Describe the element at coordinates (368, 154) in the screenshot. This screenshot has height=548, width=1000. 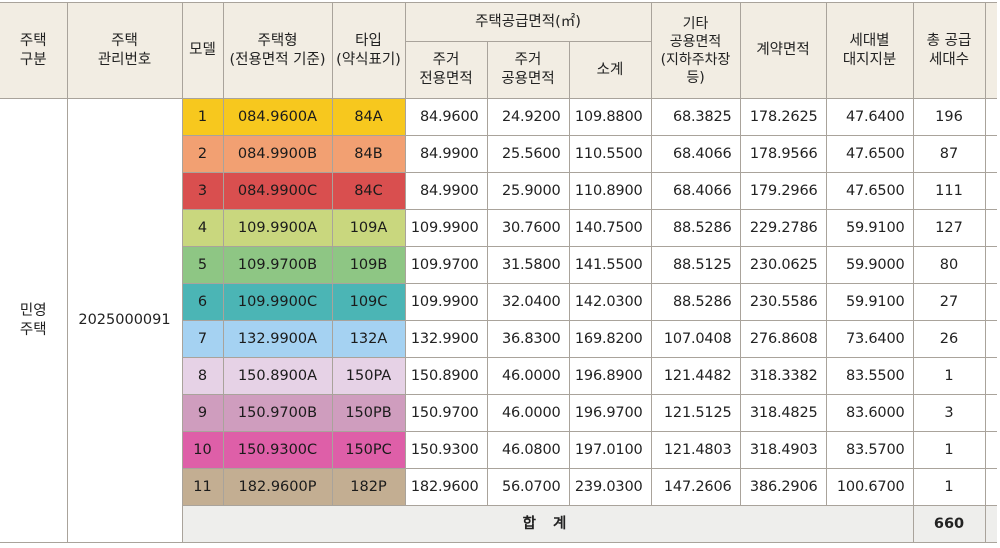
I see `type-abbr-cell: 84B` at that location.